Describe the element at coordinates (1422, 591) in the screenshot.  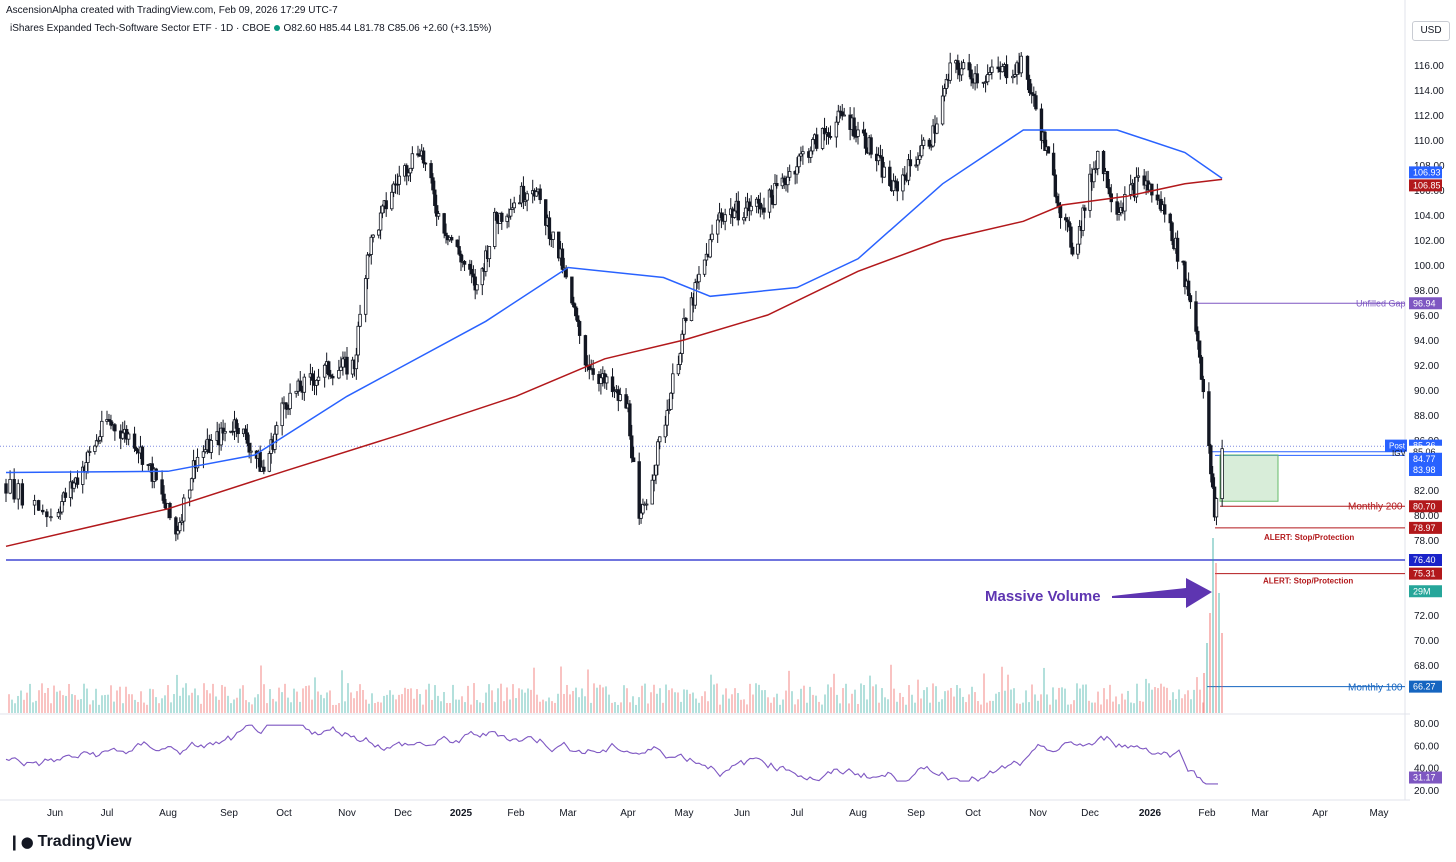
I see `price-tag-value: 29M` at that location.